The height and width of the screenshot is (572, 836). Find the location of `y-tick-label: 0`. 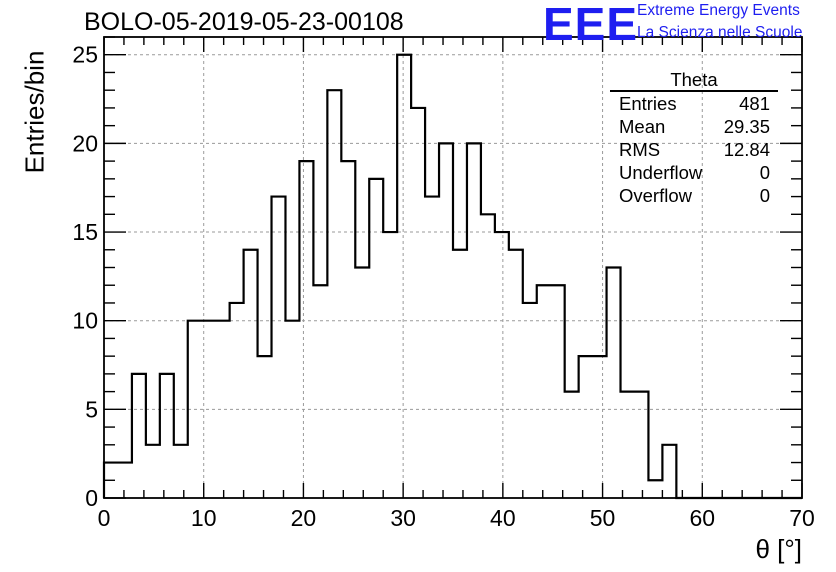

y-tick-label: 0 is located at coordinates (91, 498).